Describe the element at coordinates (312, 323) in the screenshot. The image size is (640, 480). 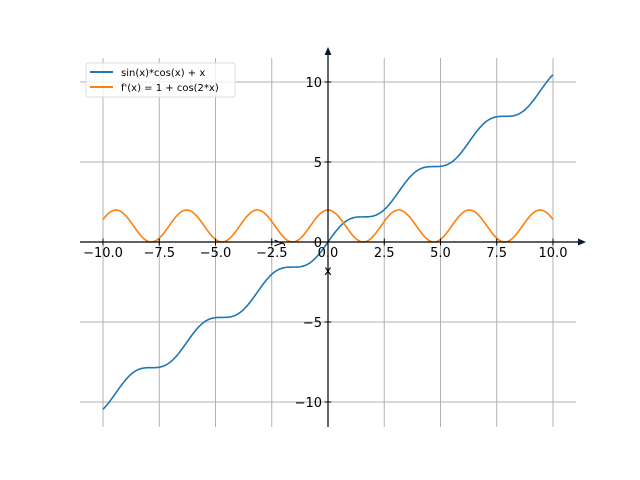
I see `y-tick-label: −5` at that location.